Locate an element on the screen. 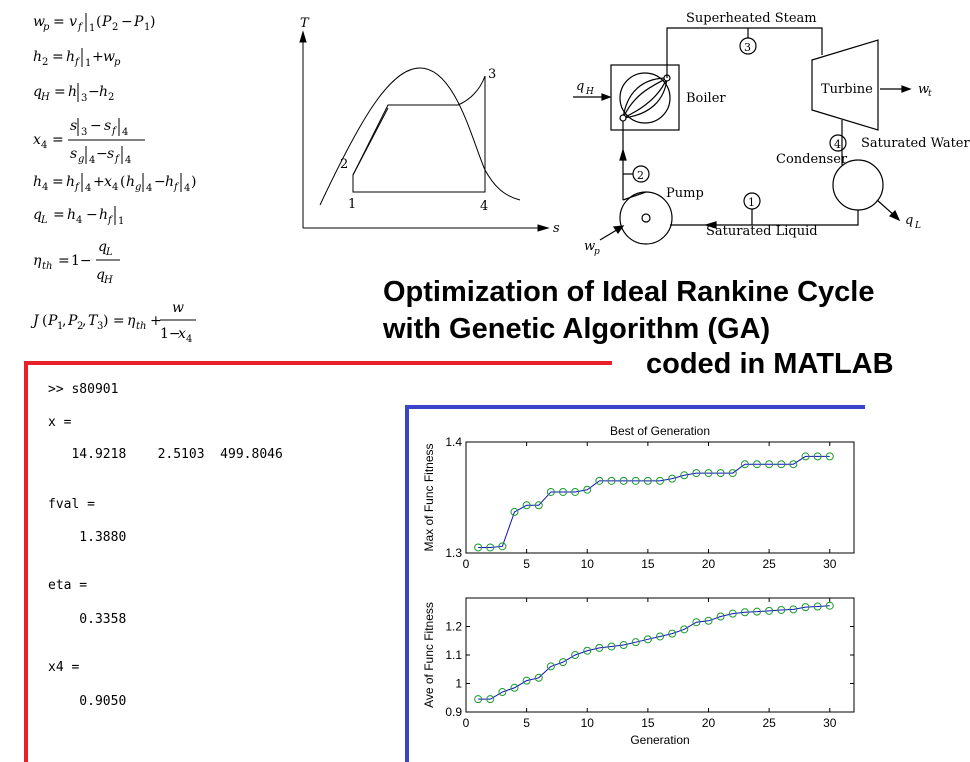 Image resolution: width=970 pixels, height=762 pixels. console-fval-value: 1.3880 is located at coordinates (87, 537).